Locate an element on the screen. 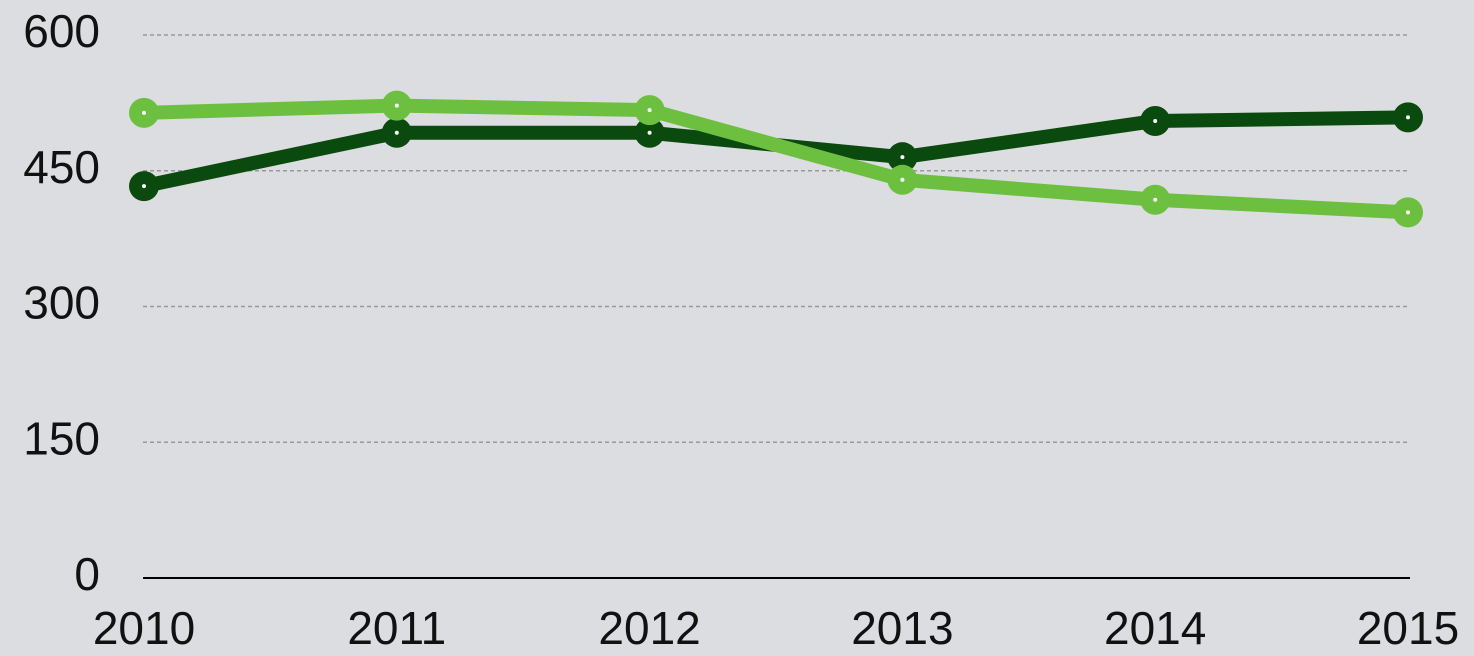  x-tick-label: 2013 is located at coordinates (902, 628).